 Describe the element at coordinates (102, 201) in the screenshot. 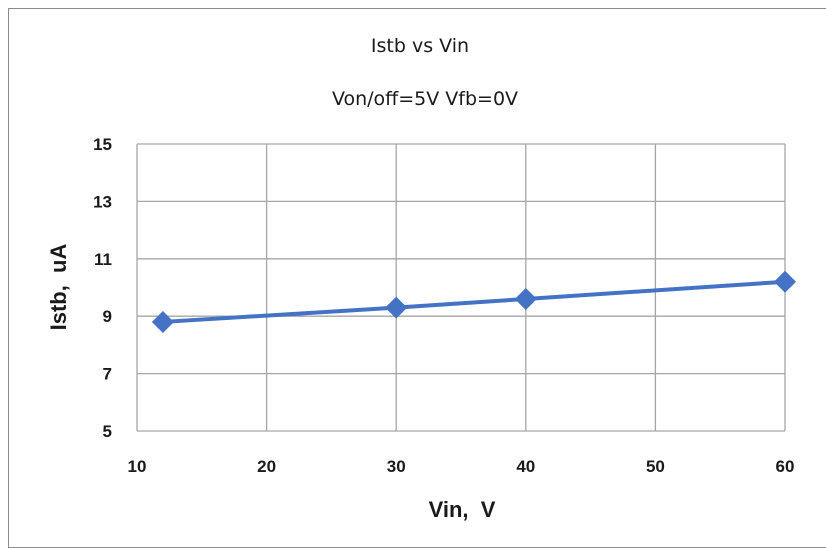

I see `y-tick-label: 13` at that location.